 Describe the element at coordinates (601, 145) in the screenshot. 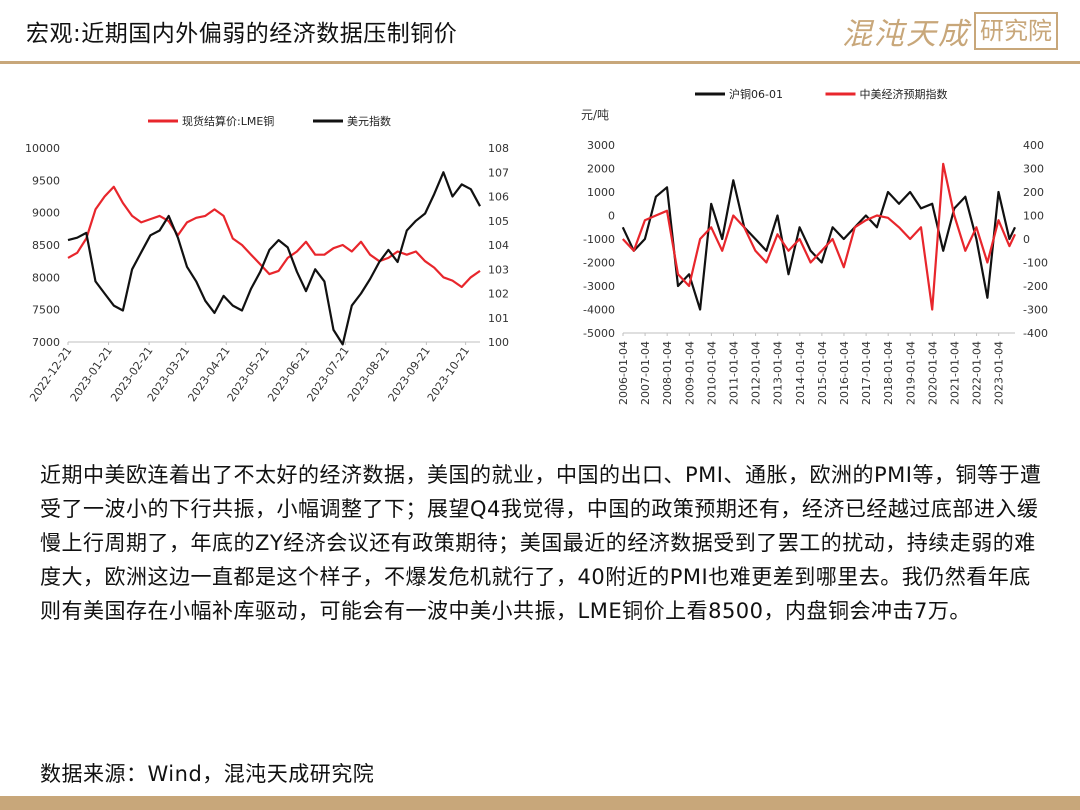

I see `y-left-tick-label: 3000` at that location.